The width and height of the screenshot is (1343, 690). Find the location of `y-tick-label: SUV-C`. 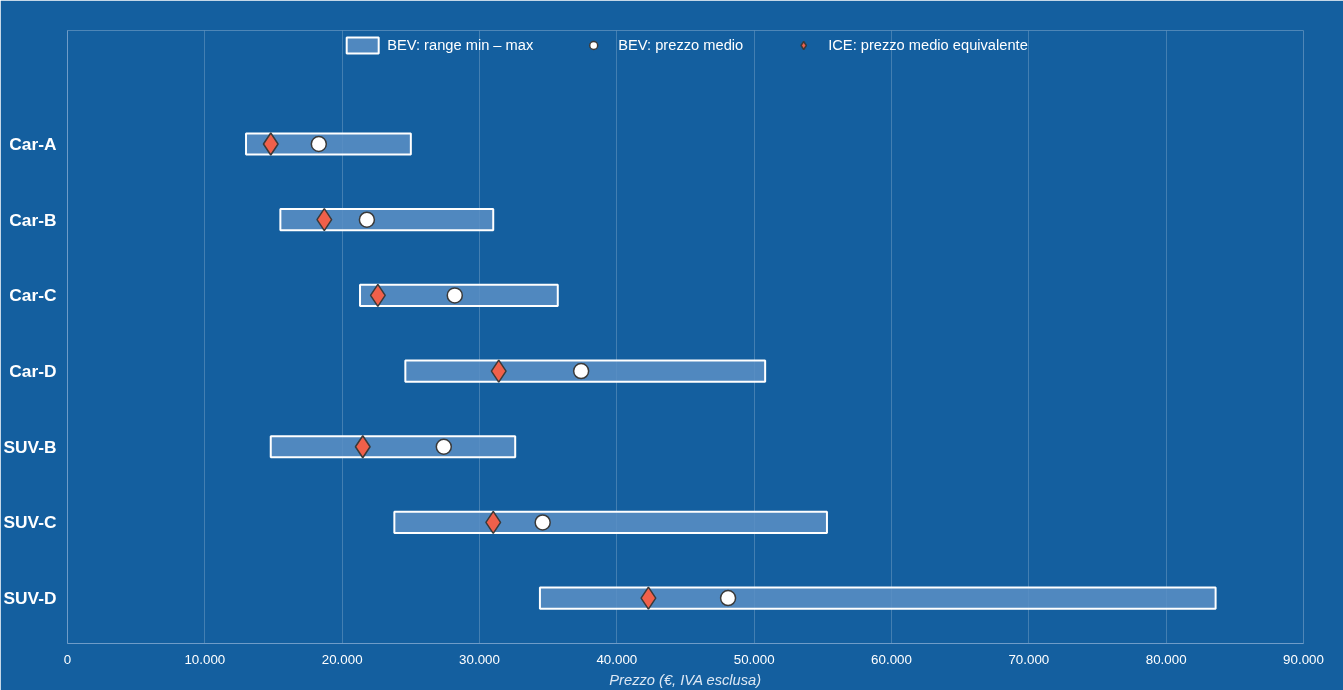

y-tick-label: SUV-C is located at coordinates (30, 522).